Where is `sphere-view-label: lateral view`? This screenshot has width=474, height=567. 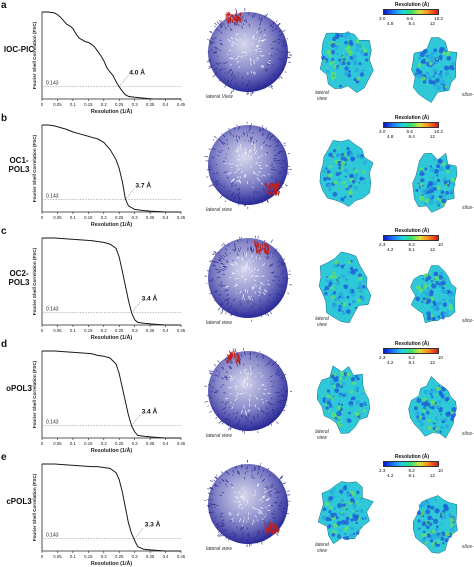
sphere-view-label: lateral view is located at coordinates (219, 210).